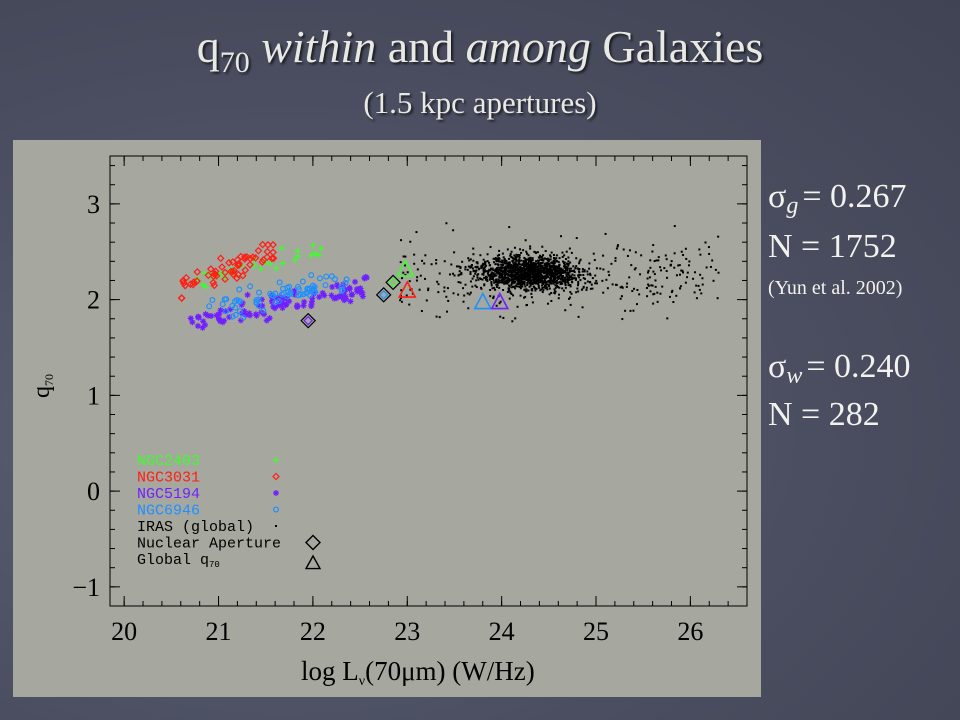 This screenshot has width=960, height=720. I want to click on y-tick-label: 1, so click(93, 395).